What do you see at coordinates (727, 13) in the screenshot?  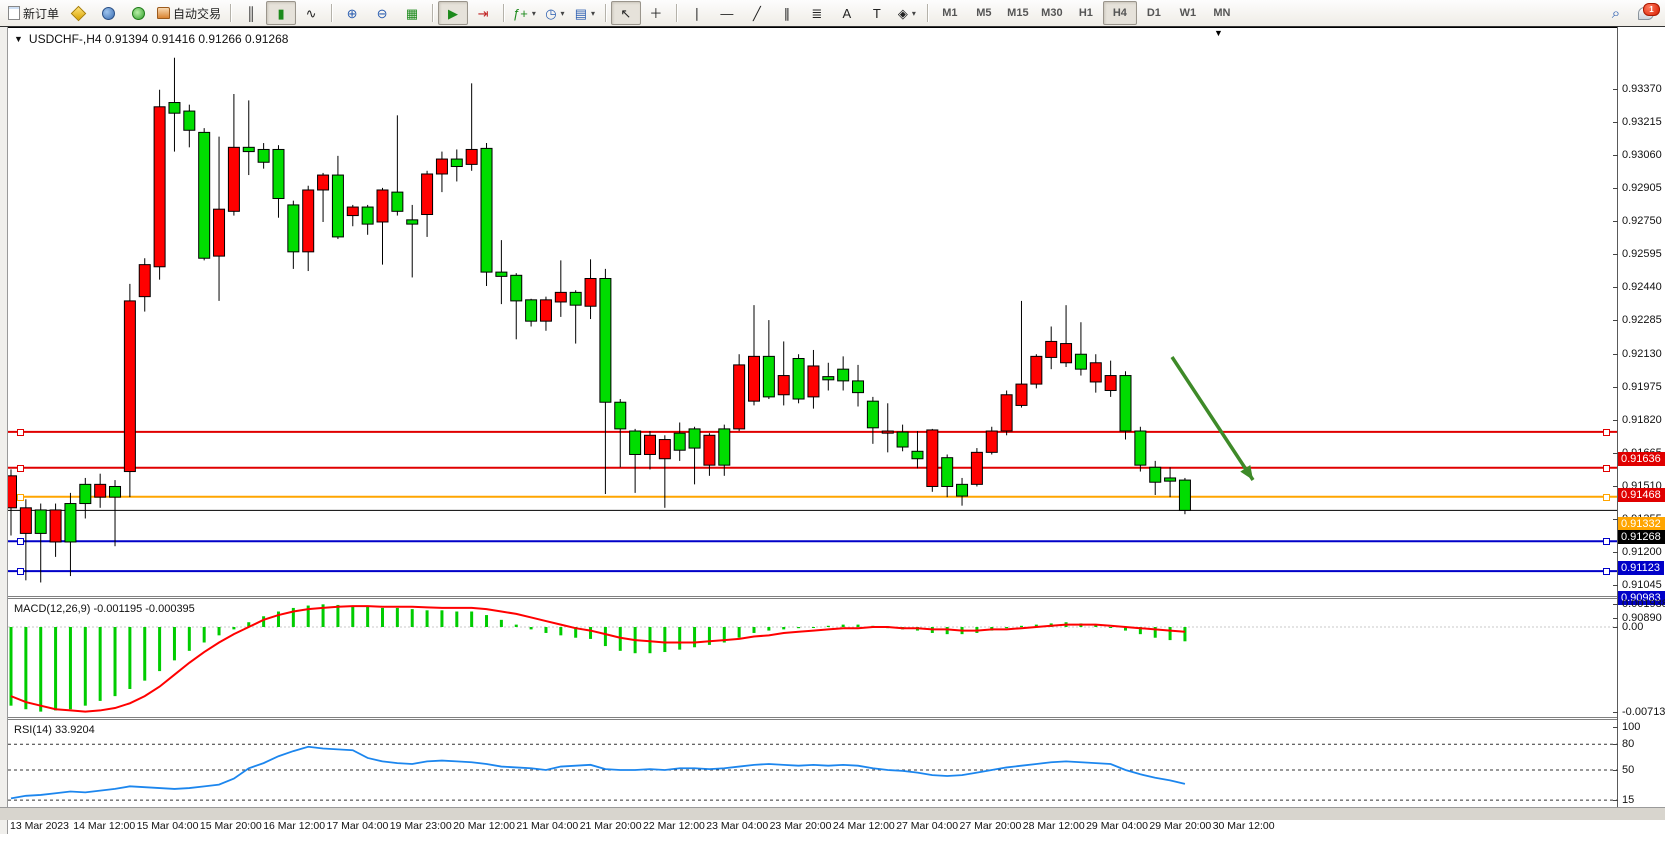 I see `horizontal-line-button: —` at bounding box center [727, 13].